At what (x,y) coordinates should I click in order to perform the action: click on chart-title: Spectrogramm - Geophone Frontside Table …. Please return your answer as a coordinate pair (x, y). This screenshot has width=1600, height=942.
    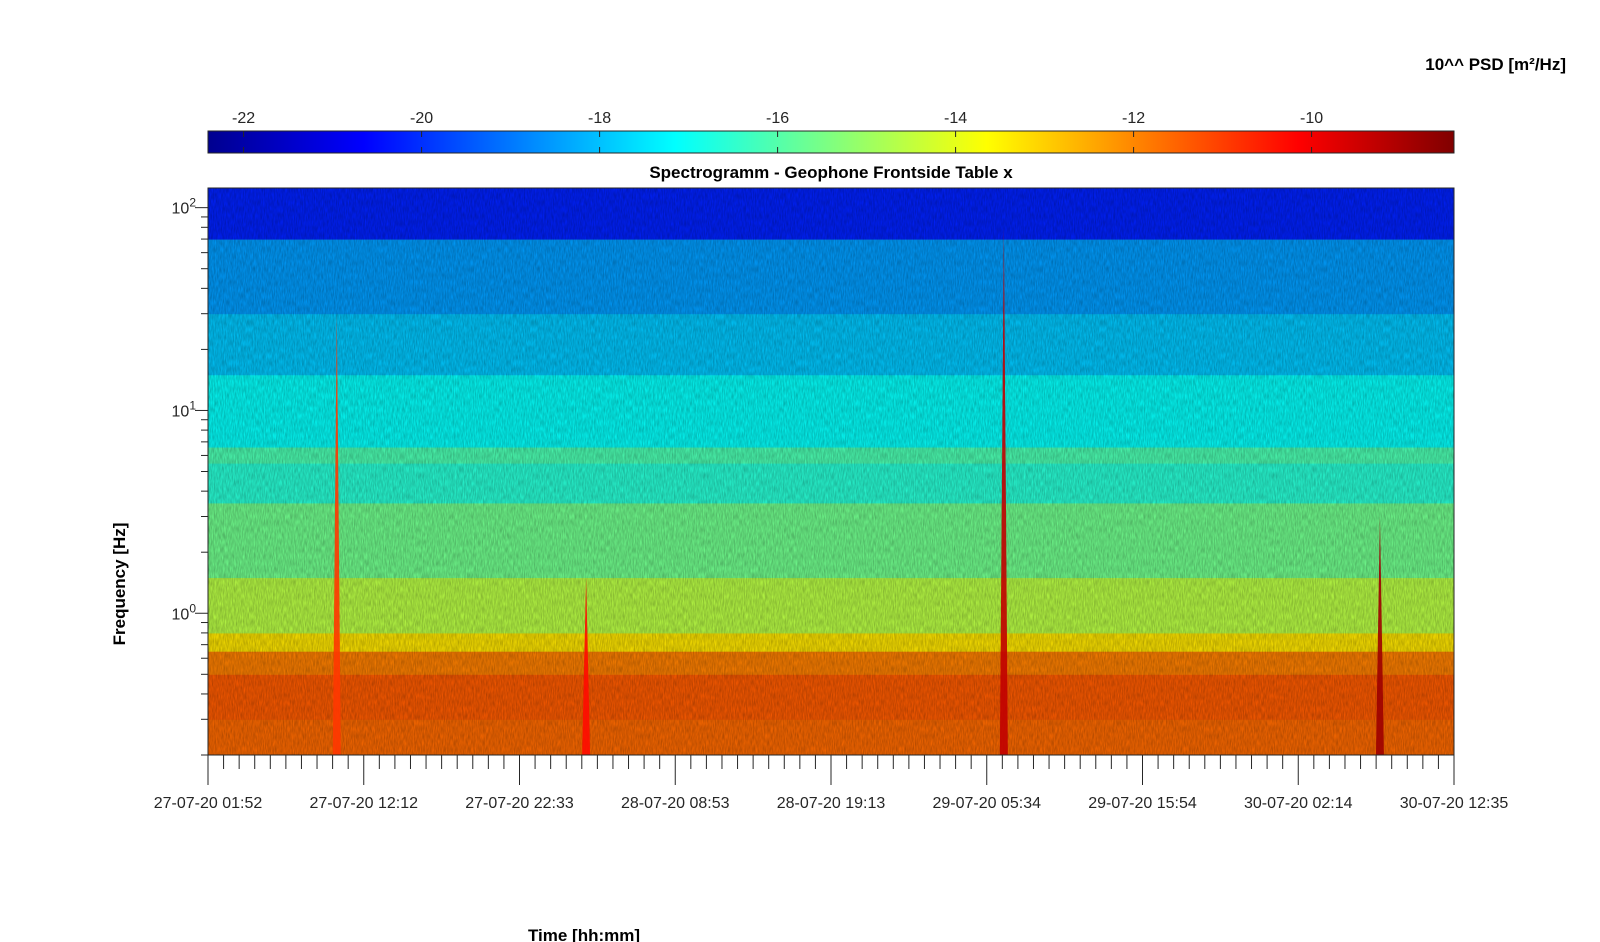
    Looking at the image, I should click on (831, 172).